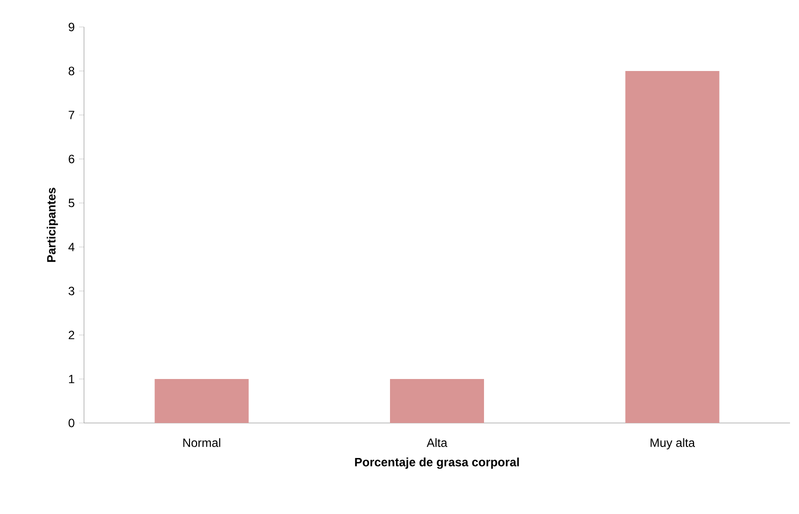 This screenshot has width=799, height=514. I want to click on y-tick-label: 5, so click(71, 203).